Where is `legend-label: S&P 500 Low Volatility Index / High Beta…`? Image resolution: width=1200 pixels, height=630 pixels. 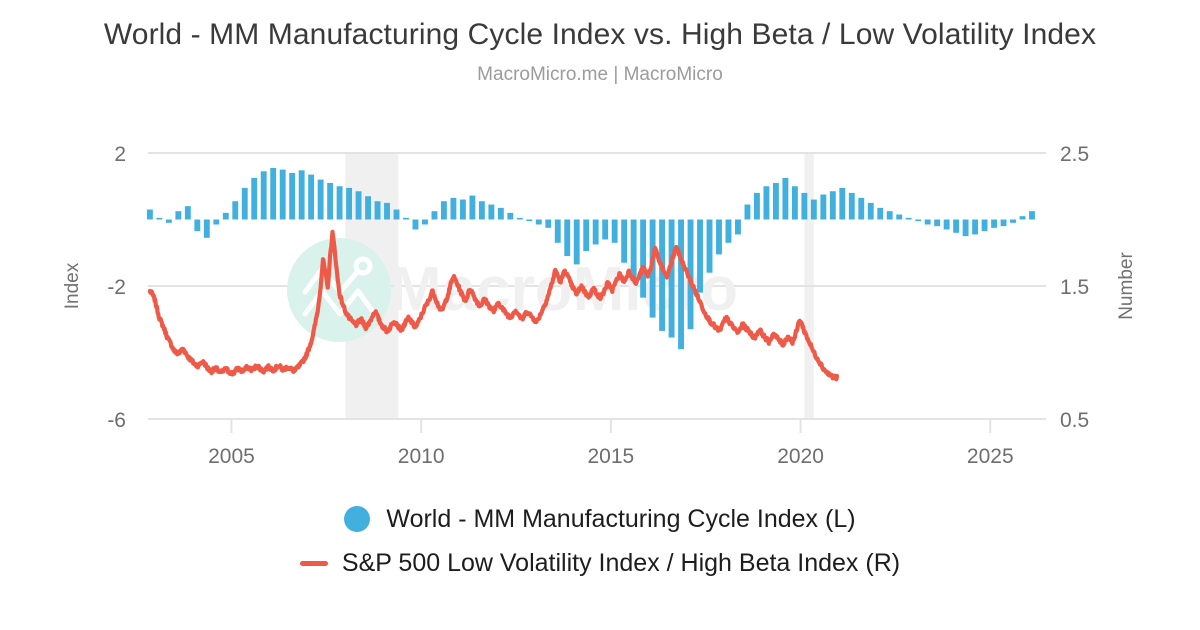
legend-label: S&P 500 Low Volatility Index / High Beta… is located at coordinates (621, 562).